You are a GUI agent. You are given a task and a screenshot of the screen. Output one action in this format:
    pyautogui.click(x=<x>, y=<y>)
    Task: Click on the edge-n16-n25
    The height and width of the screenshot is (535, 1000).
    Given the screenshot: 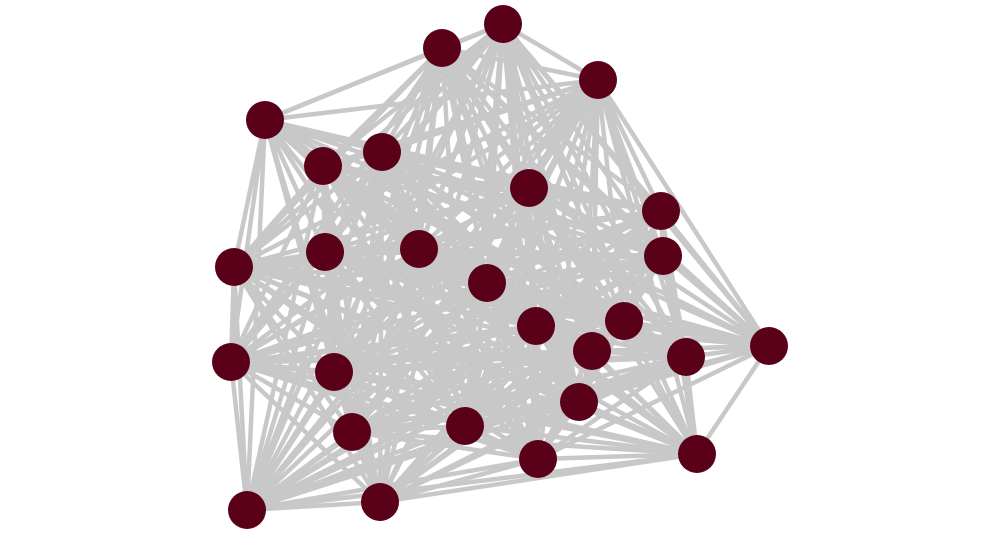 What is the action you would take?
    pyautogui.click(x=644, y=402)
    